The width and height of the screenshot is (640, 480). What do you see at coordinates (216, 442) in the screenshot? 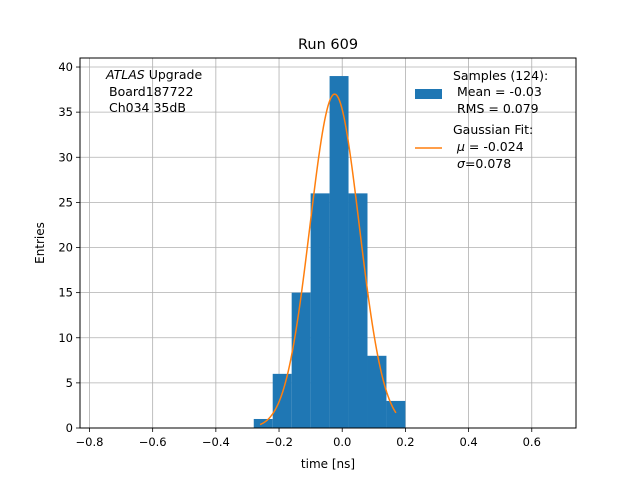
I see `x-tick-label: −0.4` at bounding box center [216, 442].